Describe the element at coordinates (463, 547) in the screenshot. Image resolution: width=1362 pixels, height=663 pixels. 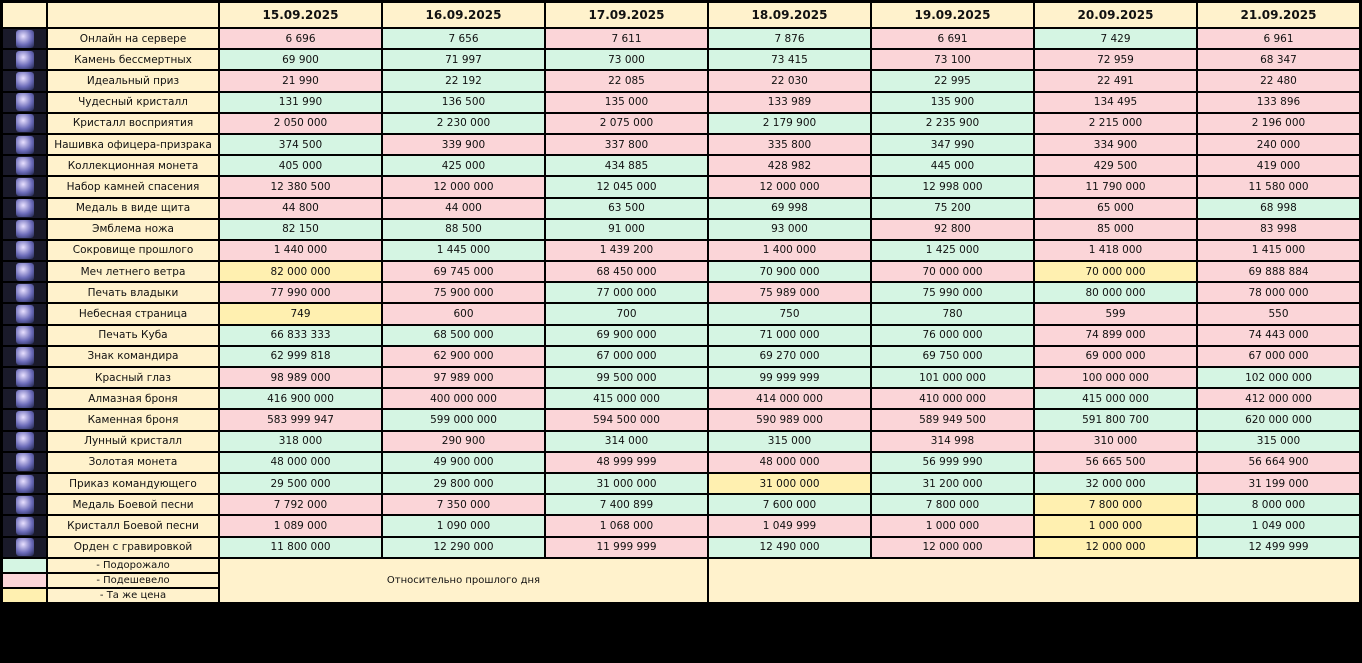
I see `price-cell: 12 290 000` at that location.